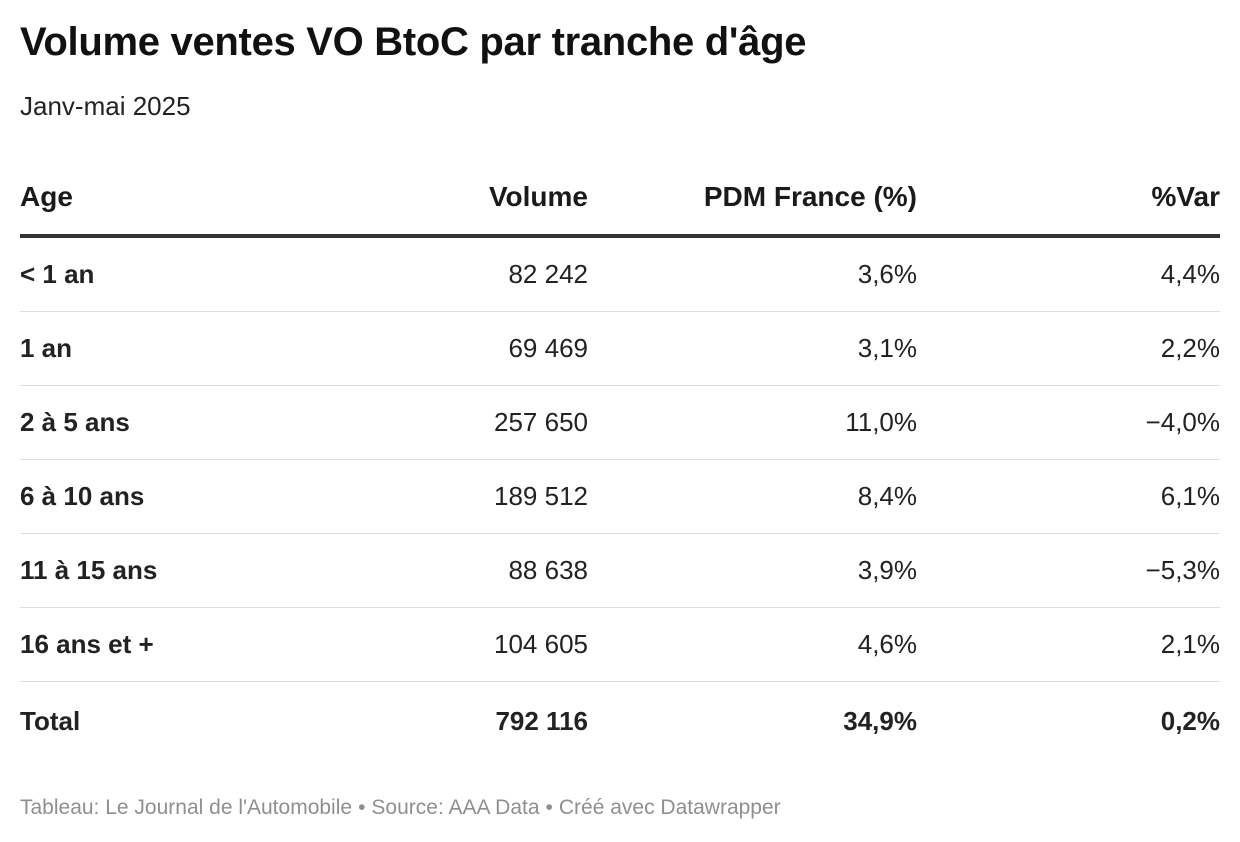  What do you see at coordinates (170, 422) in the screenshot?
I see `cell-age: 2 à 5 ans` at bounding box center [170, 422].